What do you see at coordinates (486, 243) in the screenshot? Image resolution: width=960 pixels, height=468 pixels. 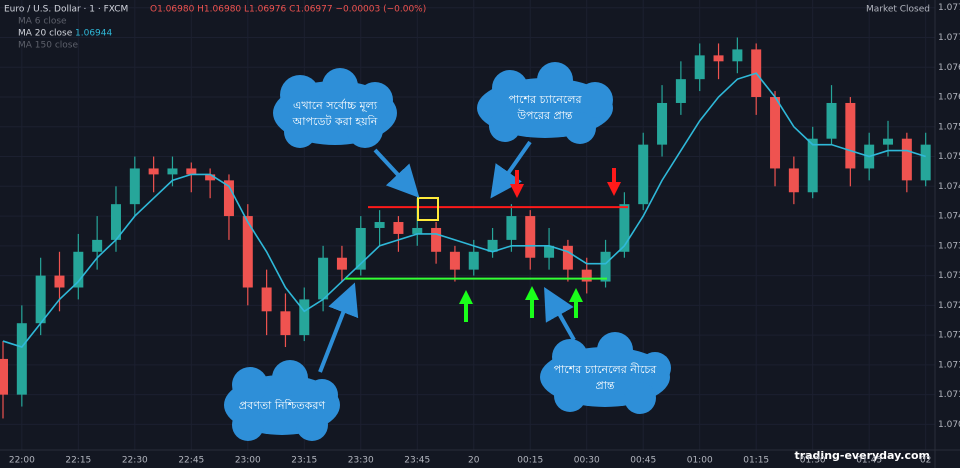 I see `levels` at bounding box center [486, 243].